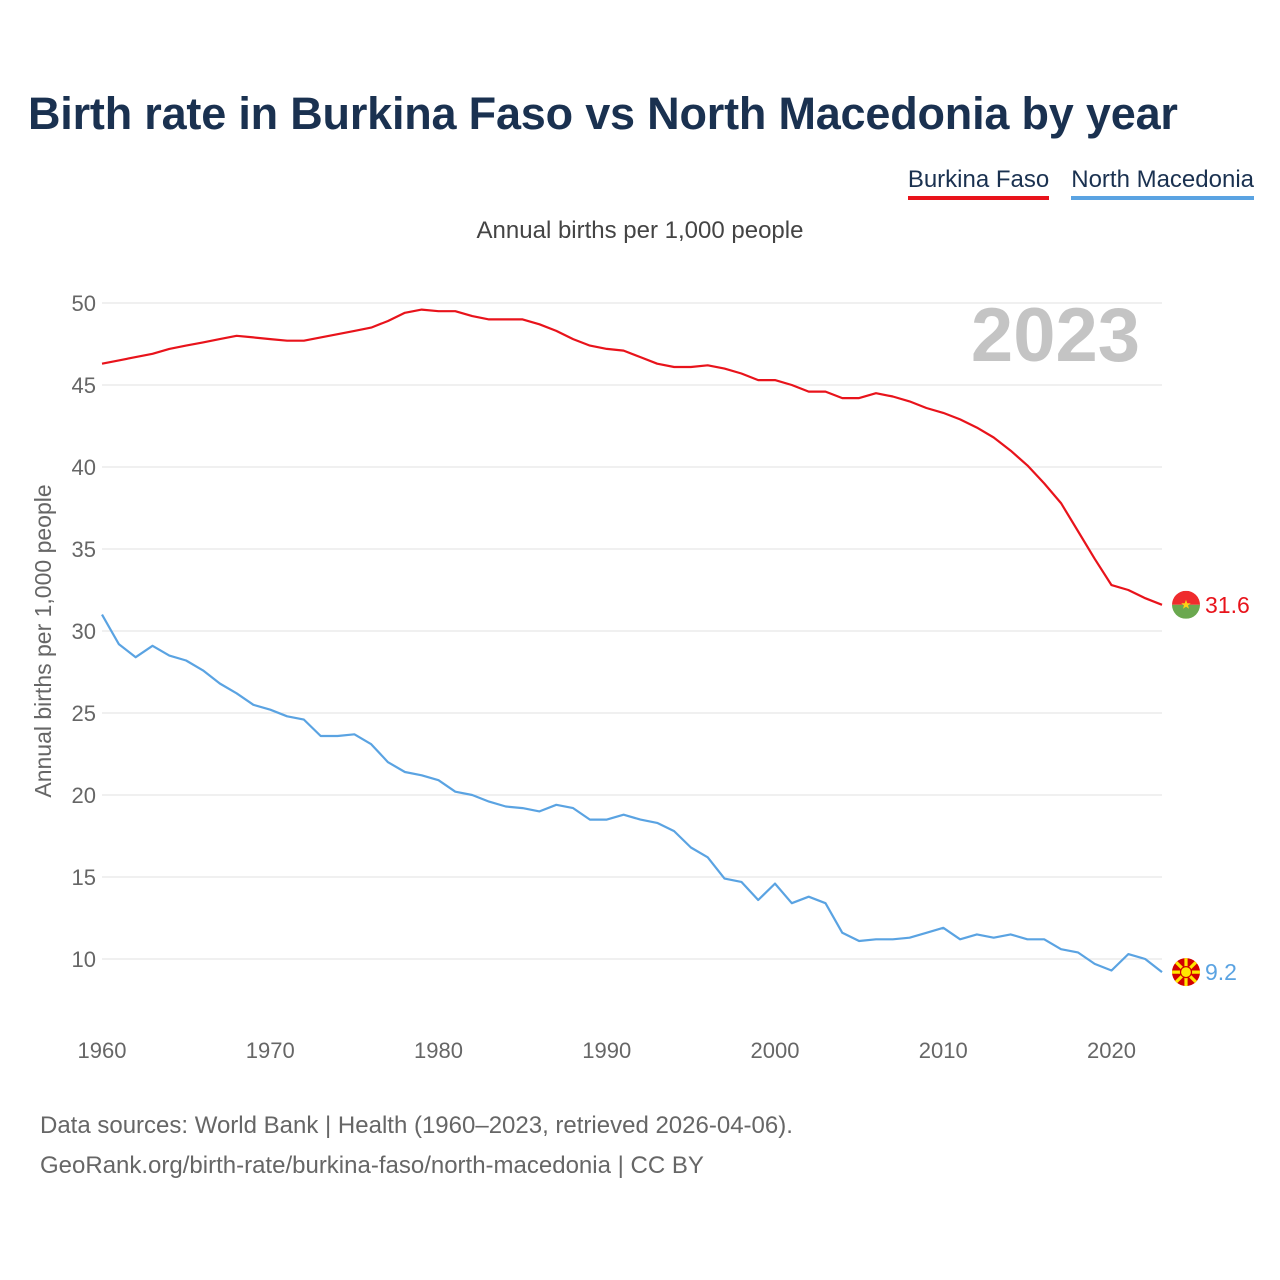 This screenshot has width=1280, height=1280. I want to click on y-tick-20: 20, so click(84, 795).